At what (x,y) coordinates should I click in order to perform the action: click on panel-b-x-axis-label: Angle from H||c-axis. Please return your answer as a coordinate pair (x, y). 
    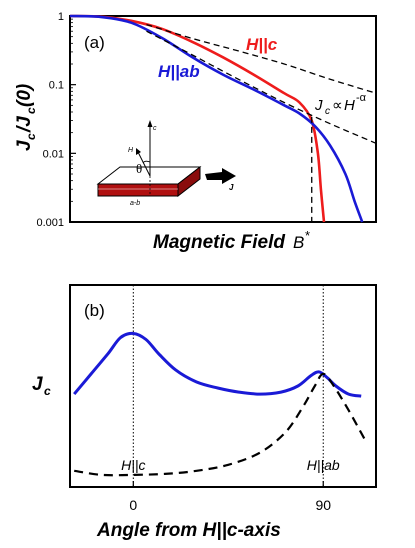
    Looking at the image, I should click on (188, 530).